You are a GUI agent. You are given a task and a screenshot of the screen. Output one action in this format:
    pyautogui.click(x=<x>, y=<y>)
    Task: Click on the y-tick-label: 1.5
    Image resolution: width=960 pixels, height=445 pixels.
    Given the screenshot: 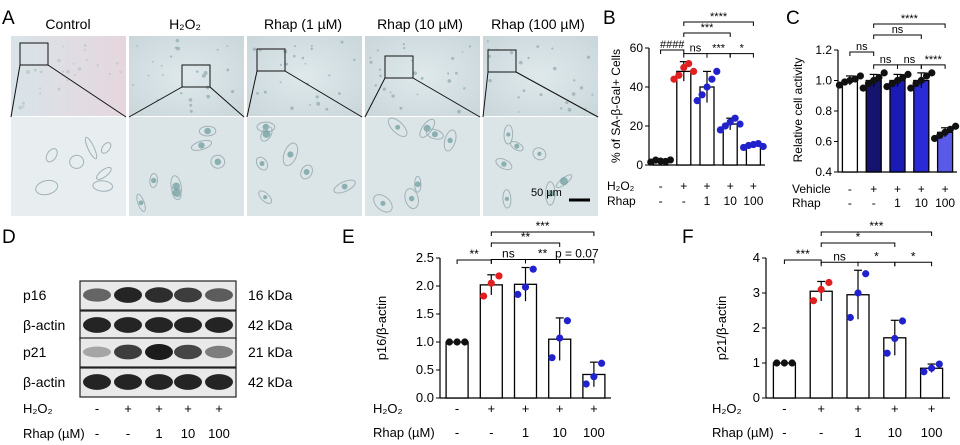 What is the action you would take?
    pyautogui.click(x=425, y=313)
    